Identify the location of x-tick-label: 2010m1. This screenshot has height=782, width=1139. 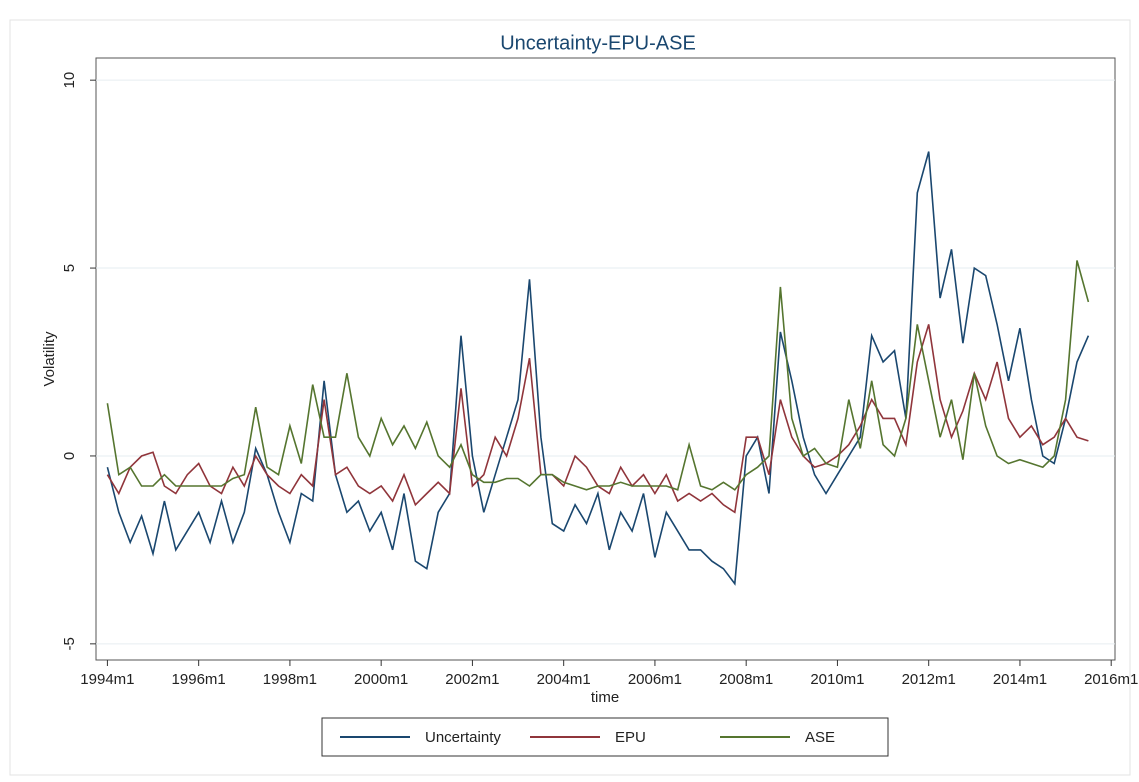
(837, 679).